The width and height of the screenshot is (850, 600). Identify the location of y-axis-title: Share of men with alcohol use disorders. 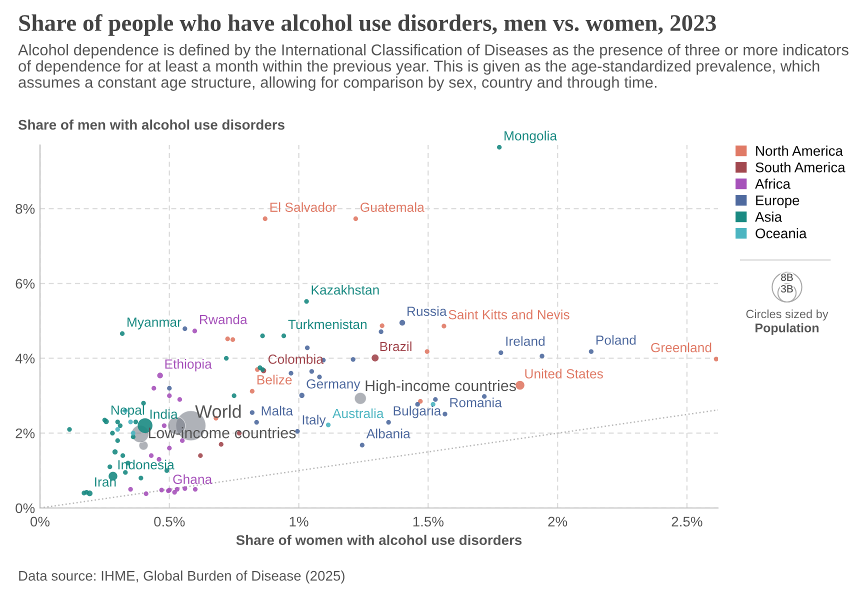
(151, 125).